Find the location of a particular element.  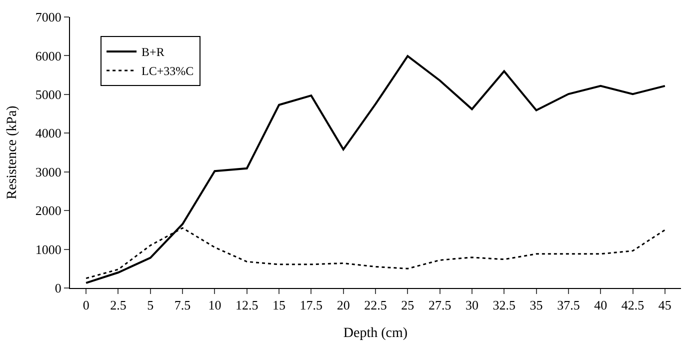

x-tick-label: 10 is located at coordinates (215, 305).